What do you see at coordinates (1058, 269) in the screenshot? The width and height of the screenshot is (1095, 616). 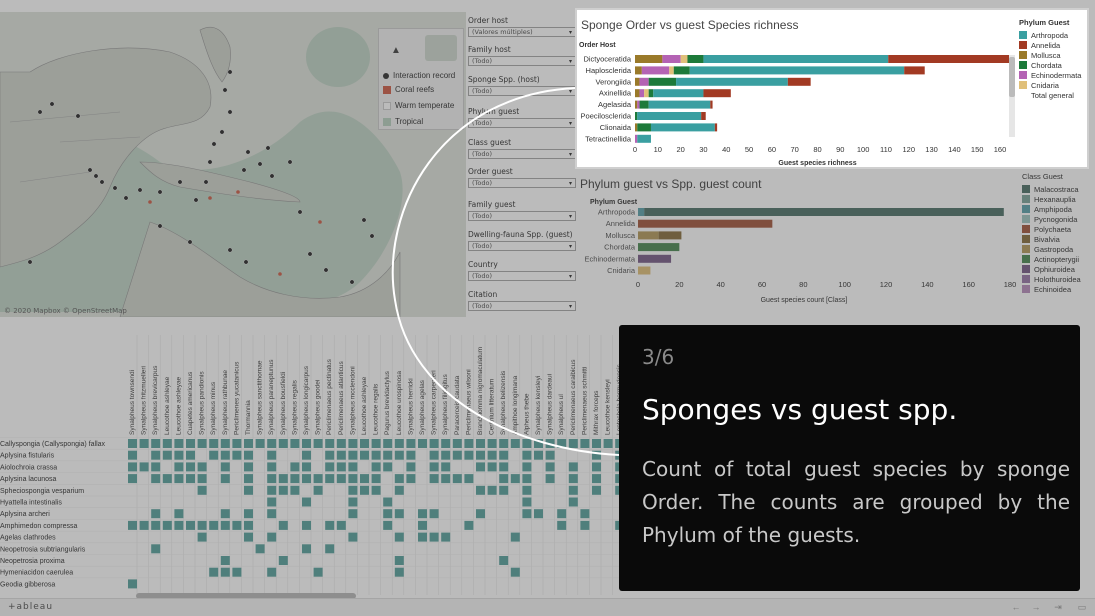 I see `legend-item: Ophiuroidea` at bounding box center [1058, 269].